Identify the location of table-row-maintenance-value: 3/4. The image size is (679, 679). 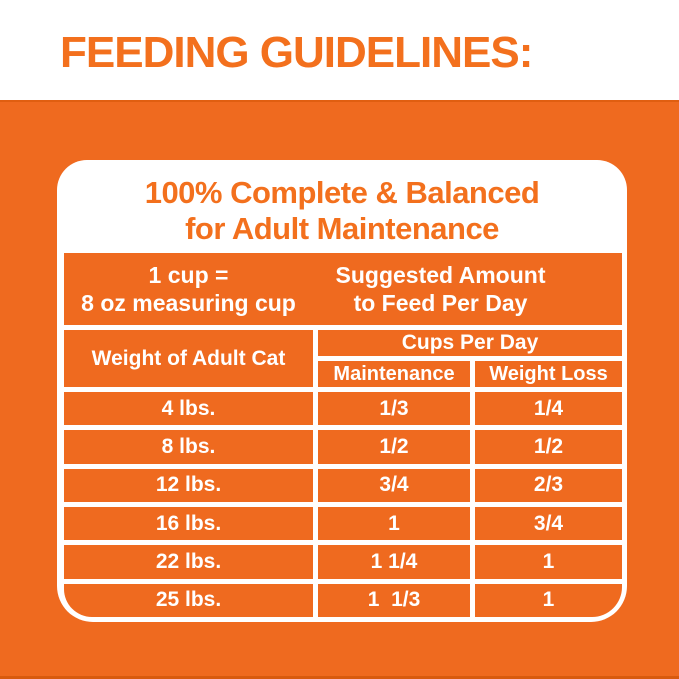
(394, 485).